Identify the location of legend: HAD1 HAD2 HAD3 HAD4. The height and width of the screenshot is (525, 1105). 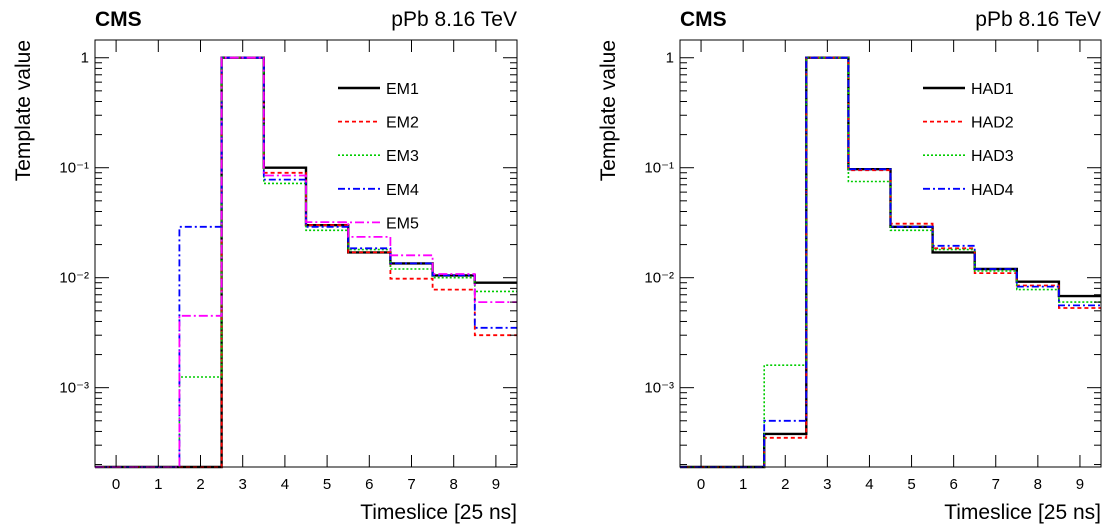
(968, 140).